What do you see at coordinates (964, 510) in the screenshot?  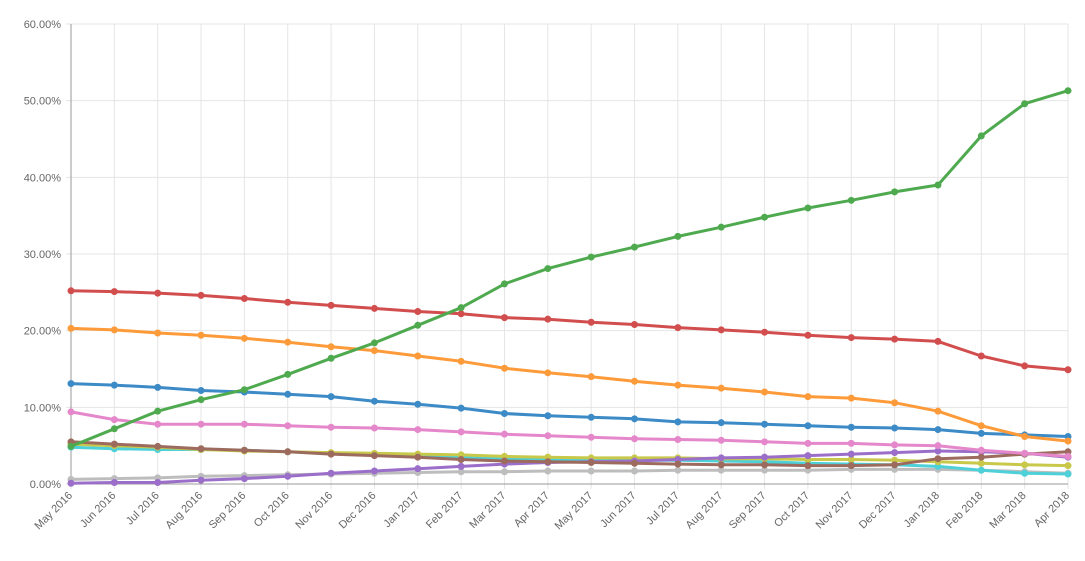 I see `x-tick-label: Feb 2018` at bounding box center [964, 510].